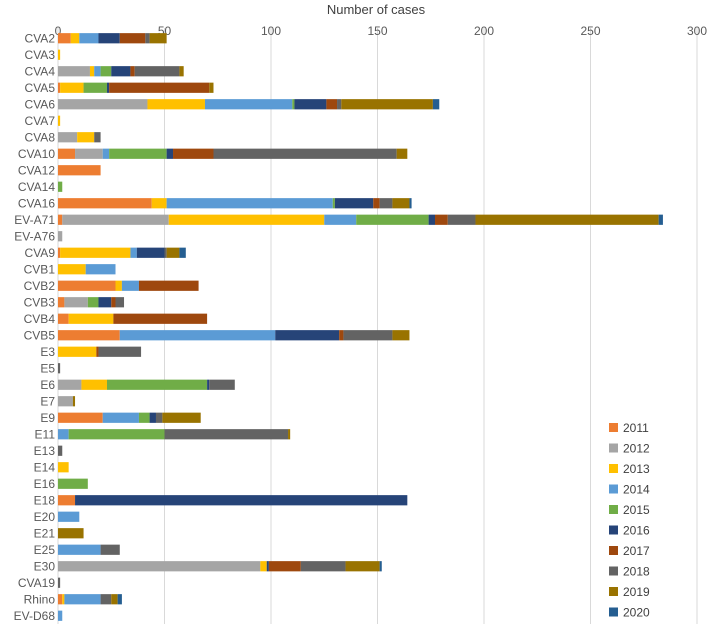 The width and height of the screenshot is (709, 626). What do you see at coordinates (158, 38) in the screenshot?
I see `bar-cva2-2019` at bounding box center [158, 38].